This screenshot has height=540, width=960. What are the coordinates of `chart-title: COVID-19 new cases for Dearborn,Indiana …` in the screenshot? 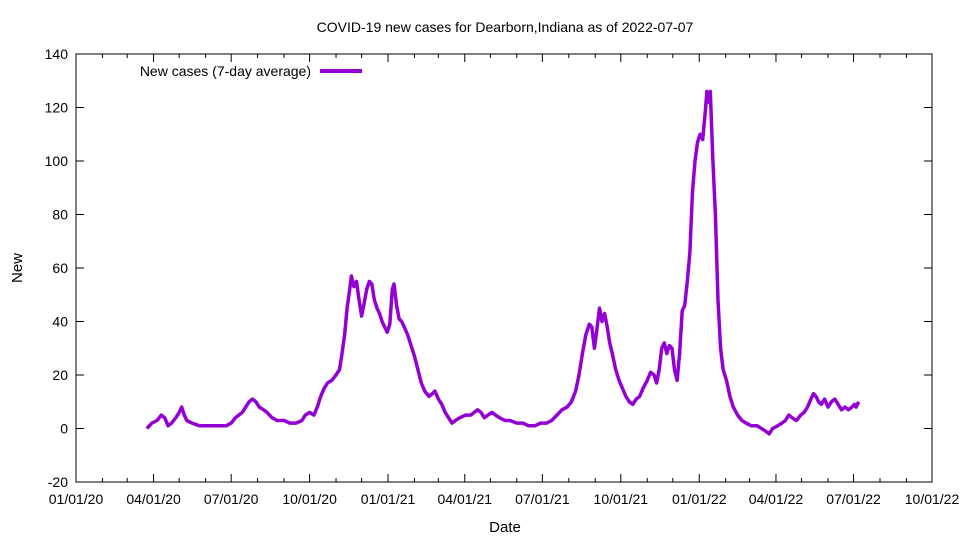 It's located at (505, 27).